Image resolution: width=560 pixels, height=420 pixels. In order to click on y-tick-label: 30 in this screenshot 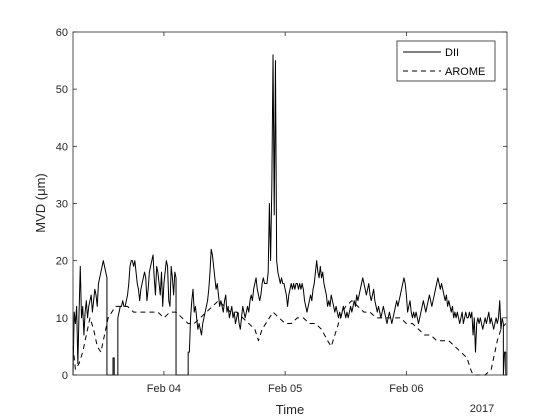, I will do `click(62, 205)`.